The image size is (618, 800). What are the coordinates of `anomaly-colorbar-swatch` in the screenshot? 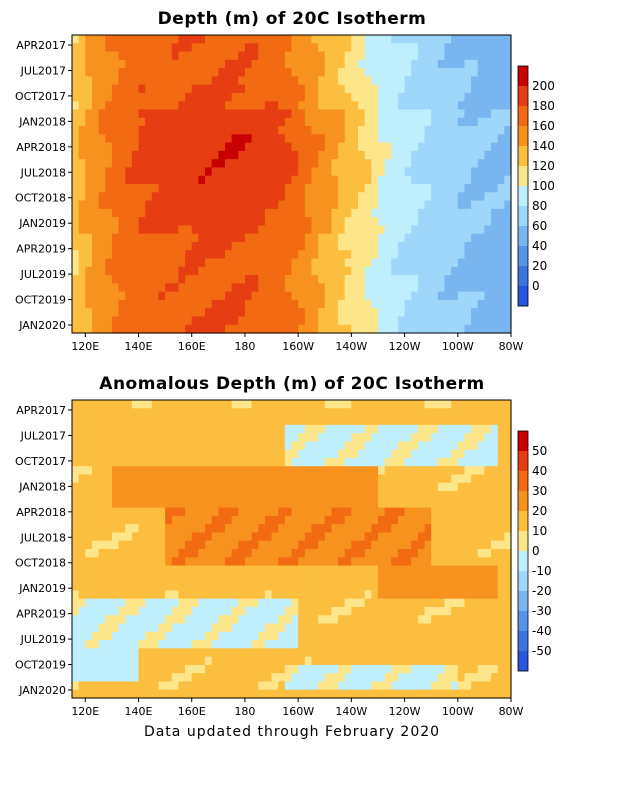 It's located at (523, 641).